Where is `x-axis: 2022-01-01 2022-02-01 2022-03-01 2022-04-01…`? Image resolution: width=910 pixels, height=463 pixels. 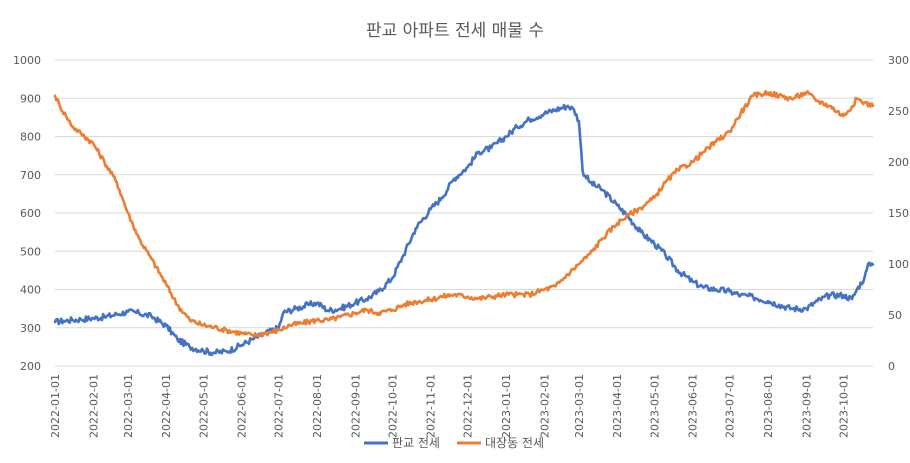 x-axis: 2022-01-01 2022-02-01 2022-03-01 2022-04-01… is located at coordinates (449, 406).